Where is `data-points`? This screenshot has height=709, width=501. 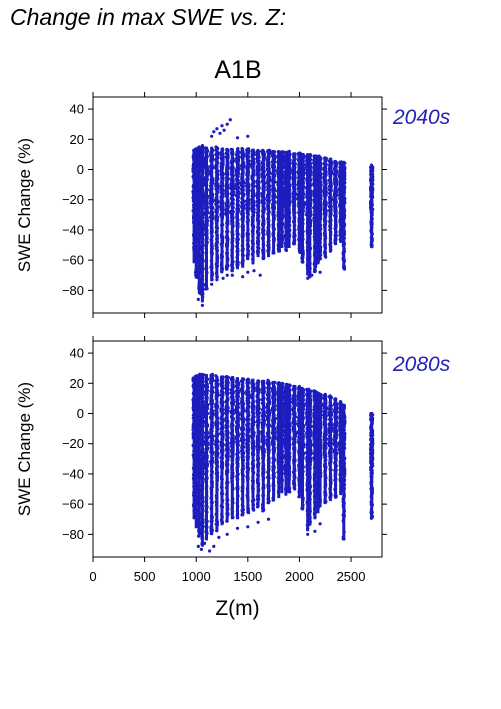
data-points is located at coordinates (283, 212).